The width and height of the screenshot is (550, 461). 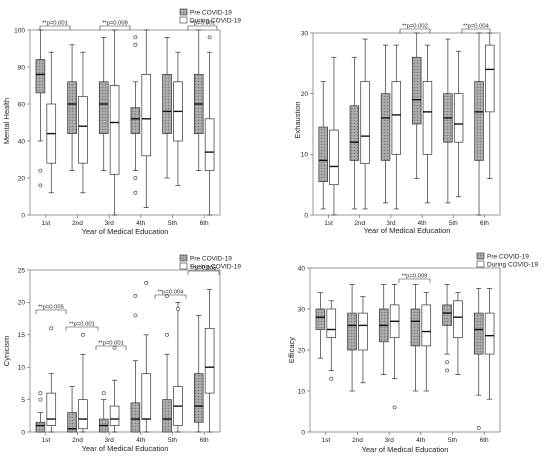 What do you see at coordinates (45, 223) in the screenshot?
I see `x-tick-label: 1st` at bounding box center [45, 223].